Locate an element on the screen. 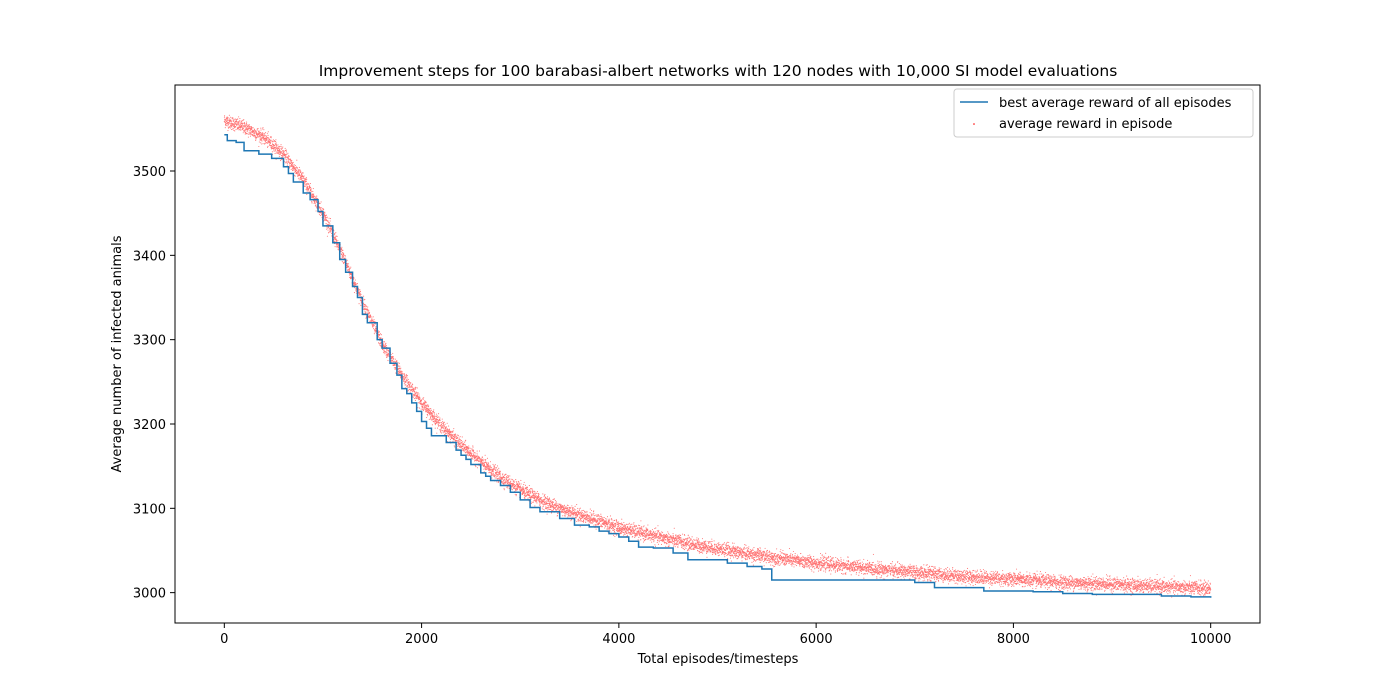 Image resolution: width=1400 pixels, height=700 pixels. y-tick-label: 3500 is located at coordinates (149, 172).